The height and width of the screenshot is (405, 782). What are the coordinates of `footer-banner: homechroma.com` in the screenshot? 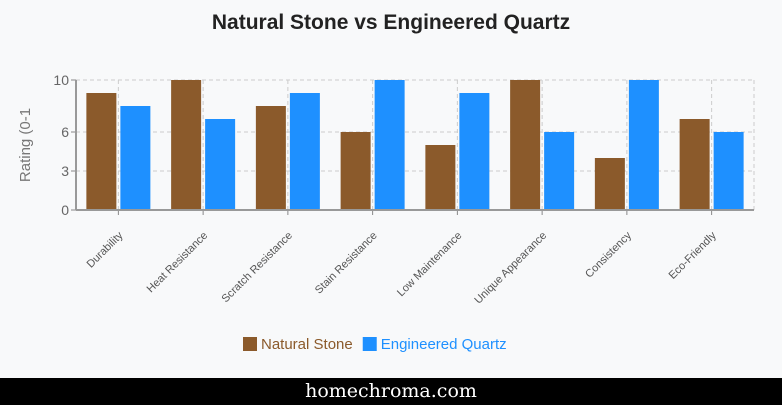 It's located at (391, 391).